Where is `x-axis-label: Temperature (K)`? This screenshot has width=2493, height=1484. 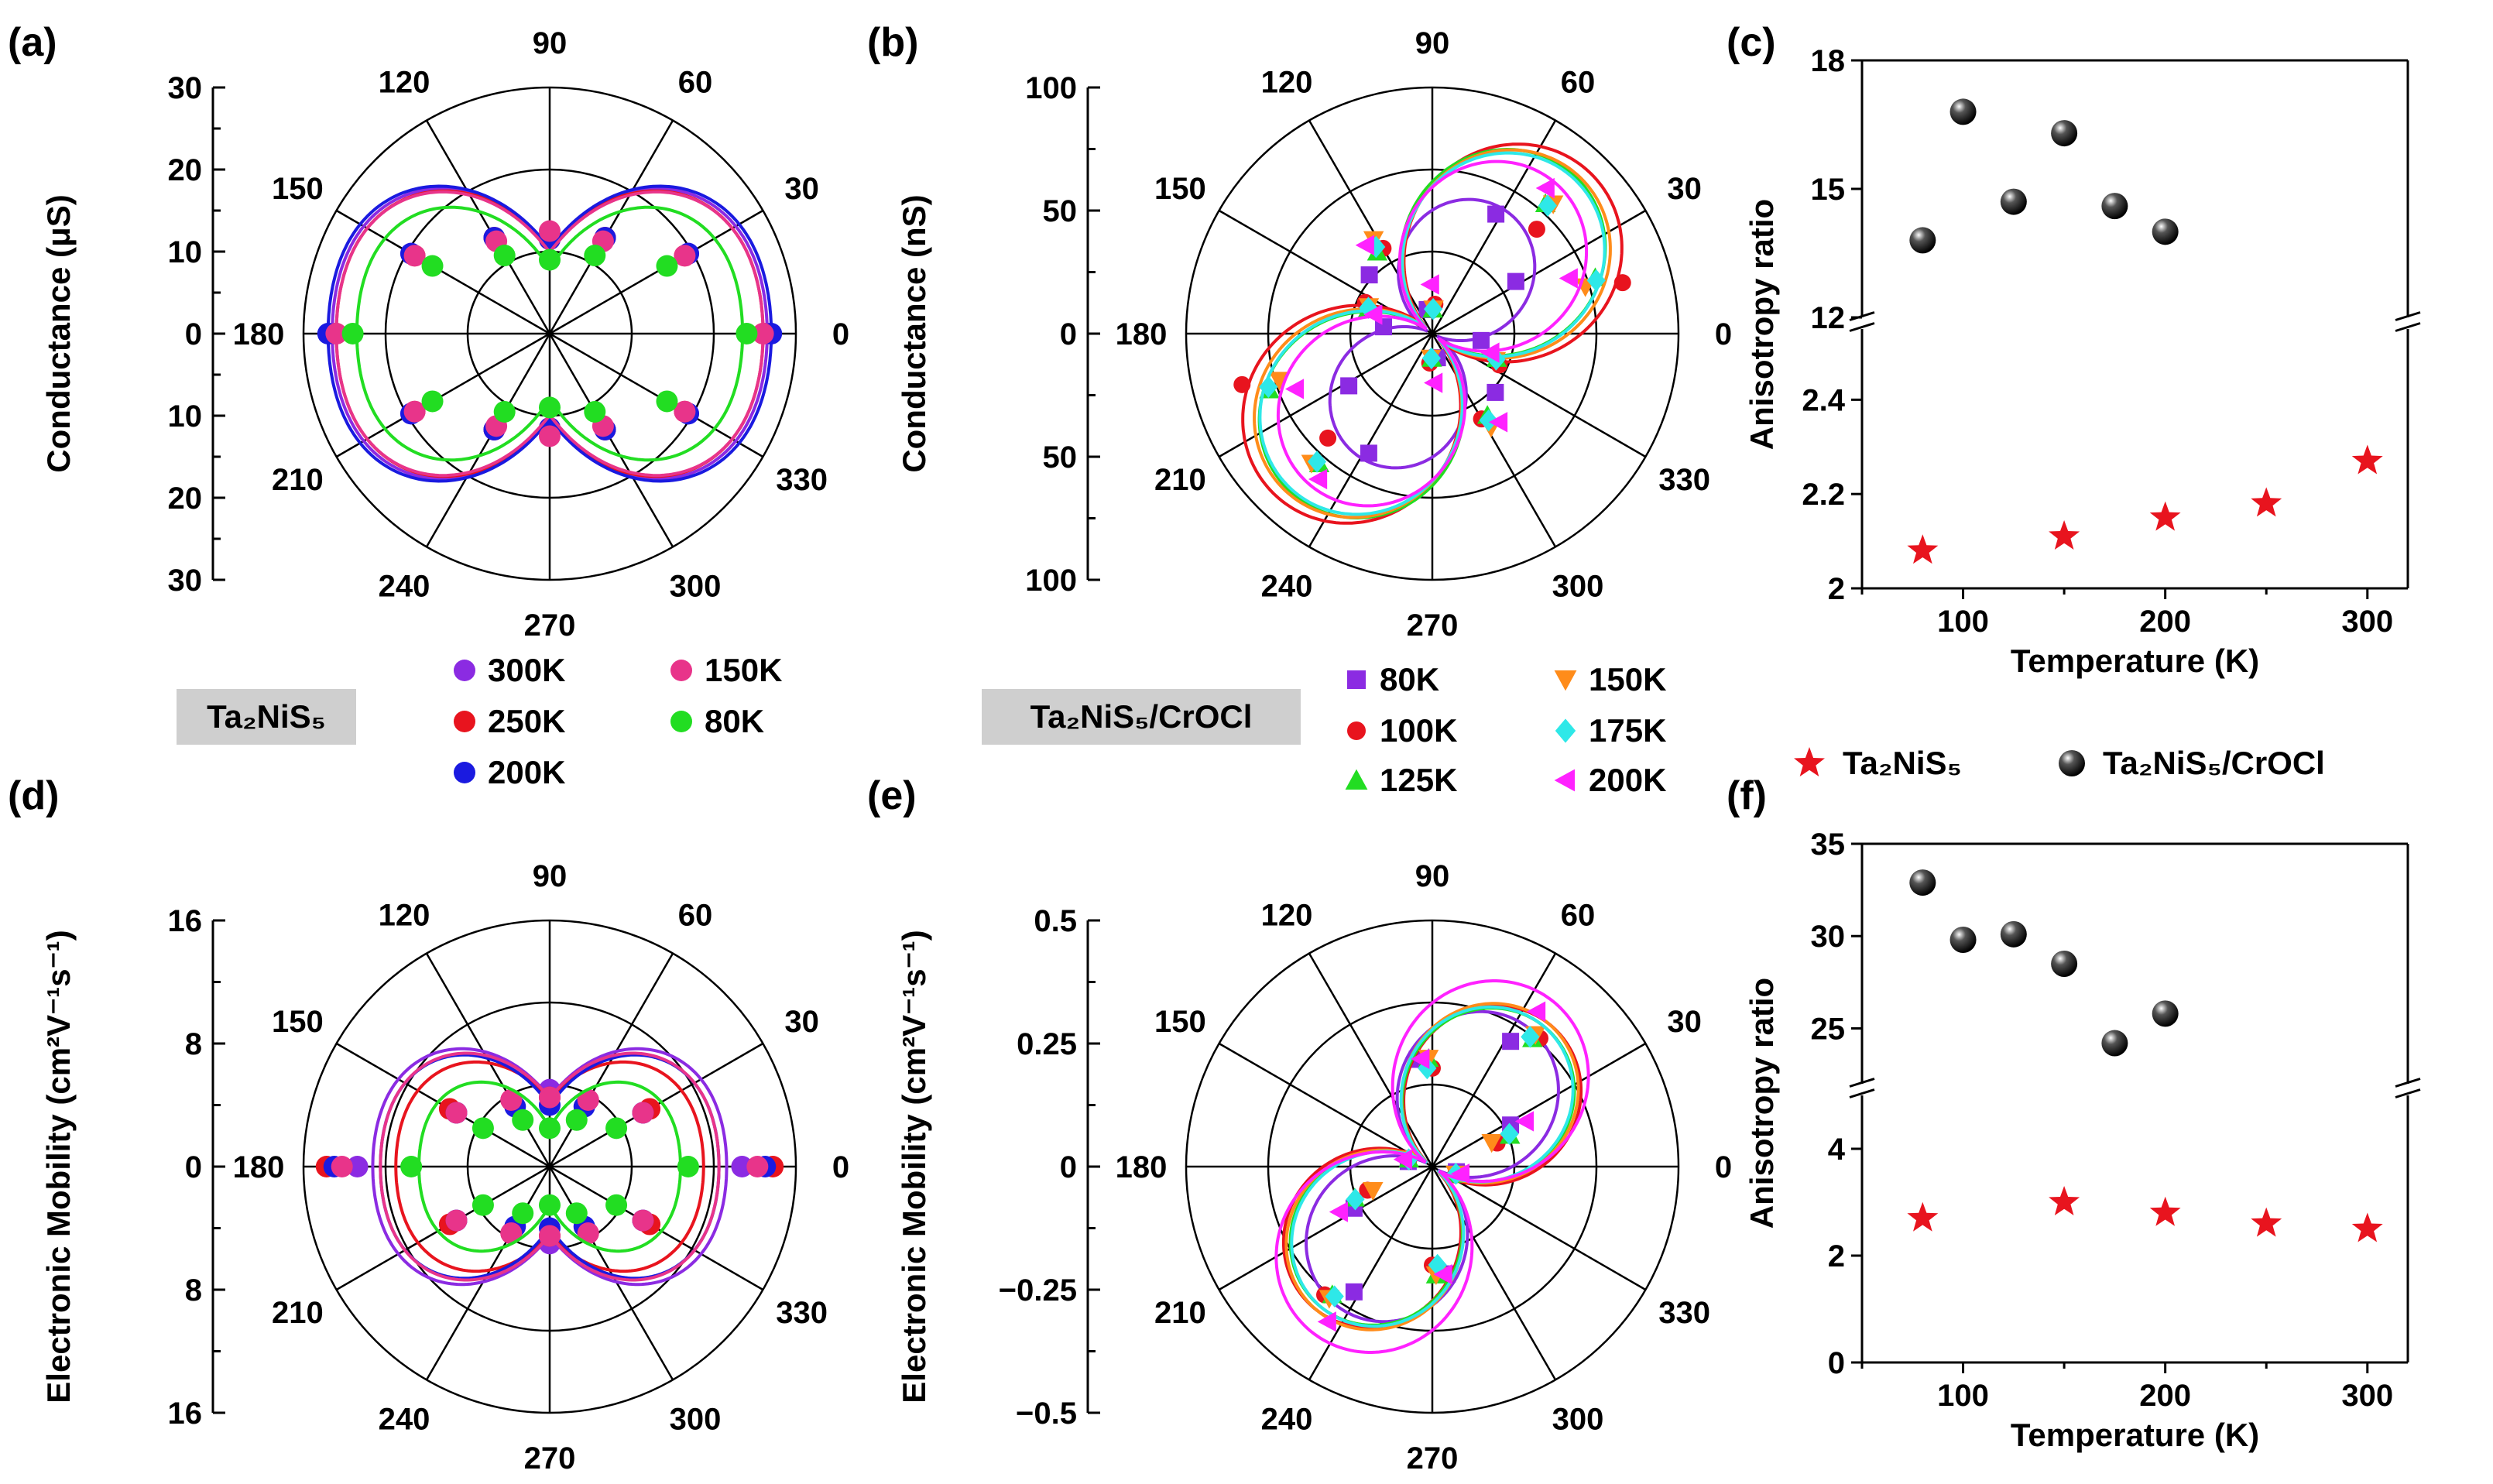
x-axis-label: Temperature (K) is located at coordinates (2135, 1435).